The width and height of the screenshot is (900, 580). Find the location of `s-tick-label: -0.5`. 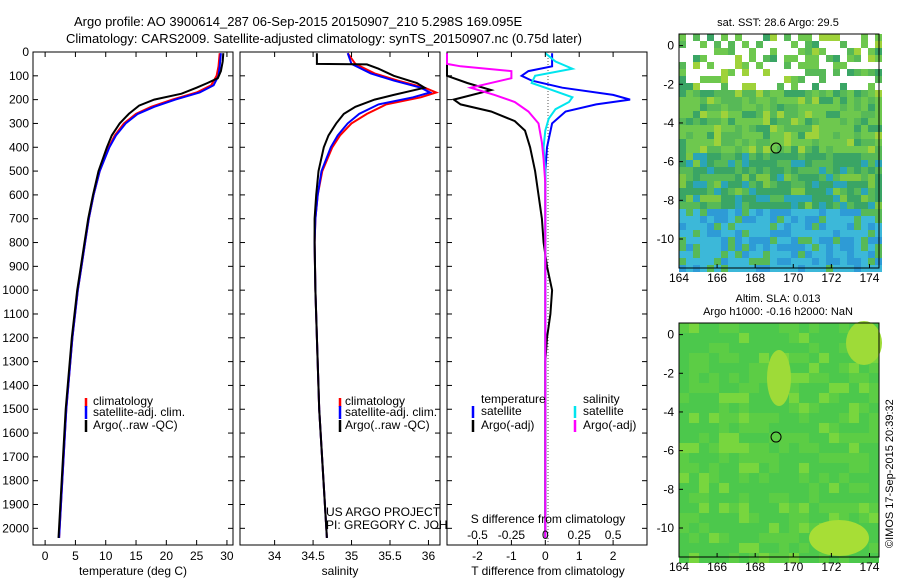

s-tick-label: -0.5 is located at coordinates (477, 535).